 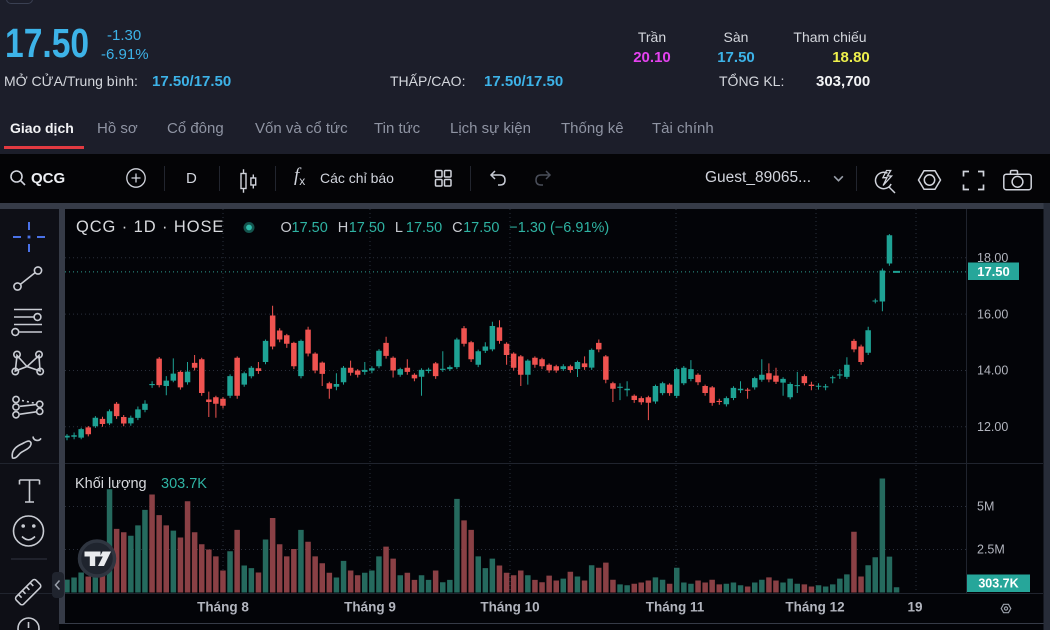 What do you see at coordinates (992, 371) in the screenshot?
I see `svg-text: 14.00` at bounding box center [992, 371].